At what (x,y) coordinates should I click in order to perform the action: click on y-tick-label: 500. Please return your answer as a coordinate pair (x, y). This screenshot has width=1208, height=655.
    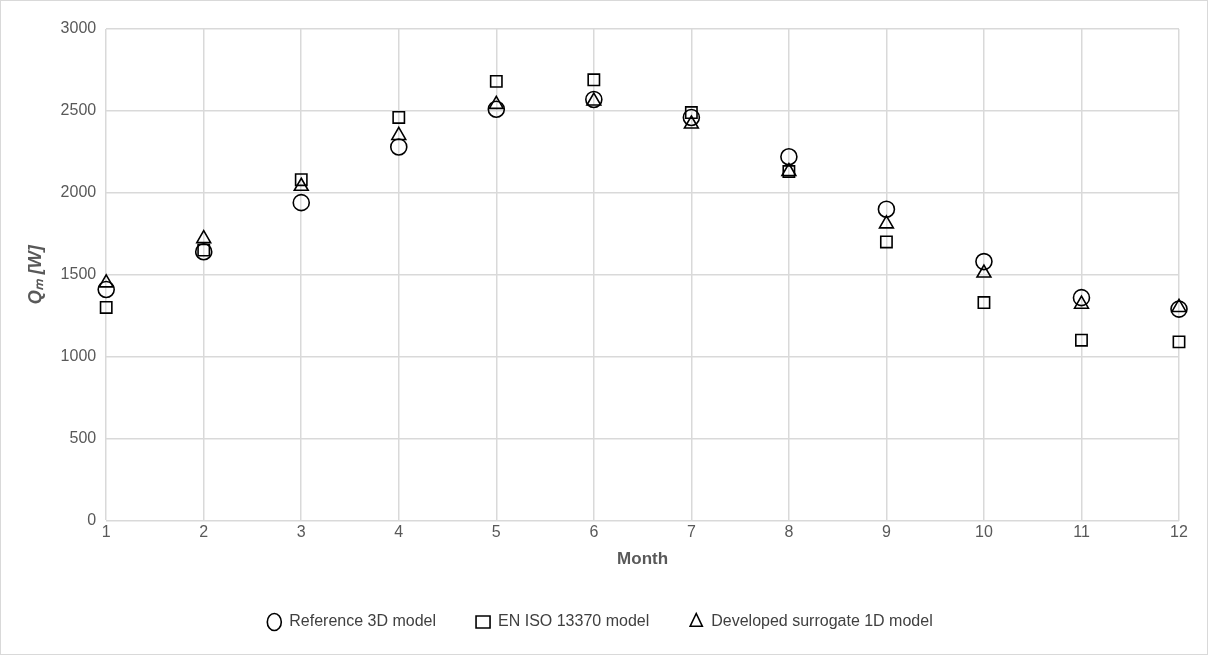
    Looking at the image, I should click on (83, 437).